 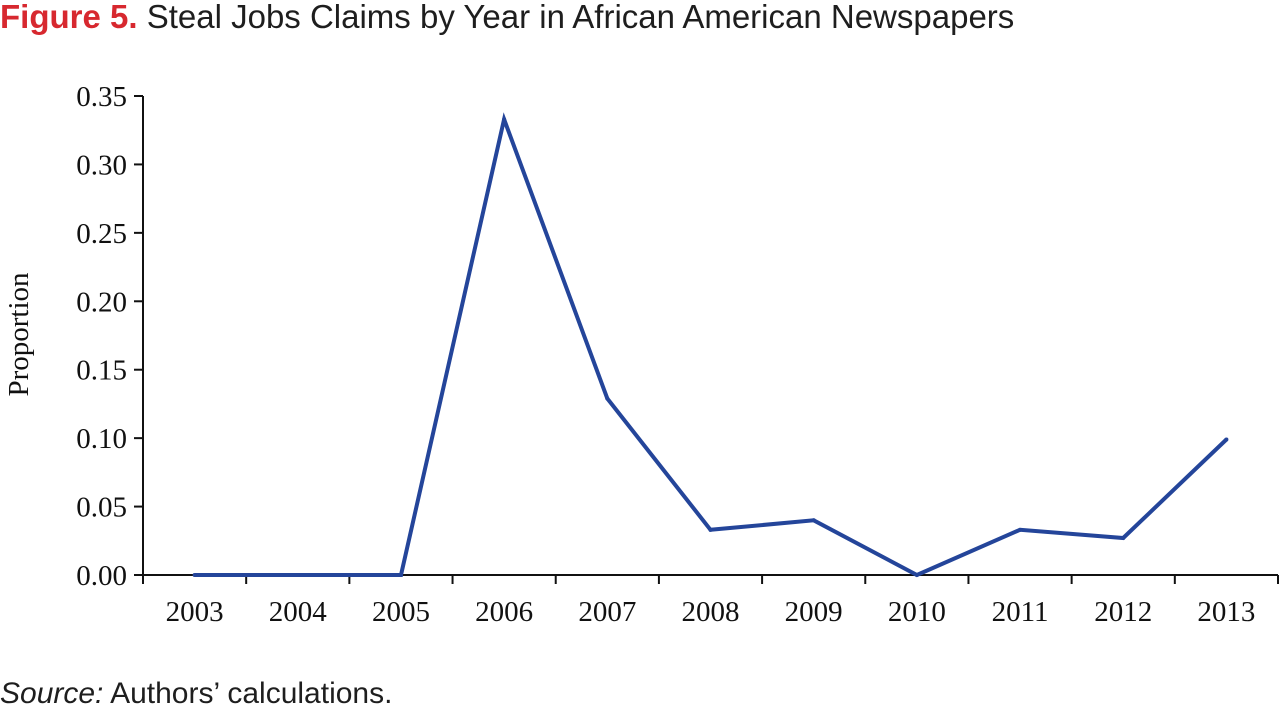 I want to click on x-tick-label: 2005, so click(x=401, y=612).